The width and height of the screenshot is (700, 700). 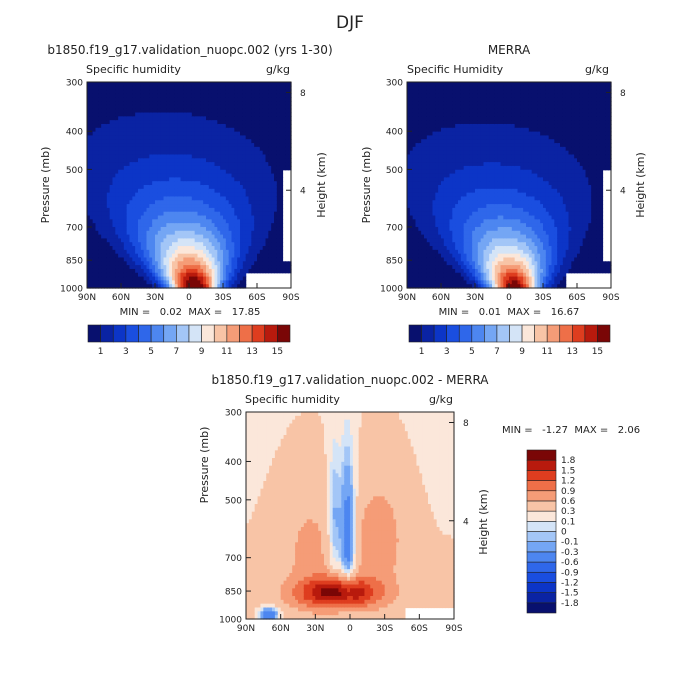 I want to click on figure-title: DJF, so click(x=350, y=23).